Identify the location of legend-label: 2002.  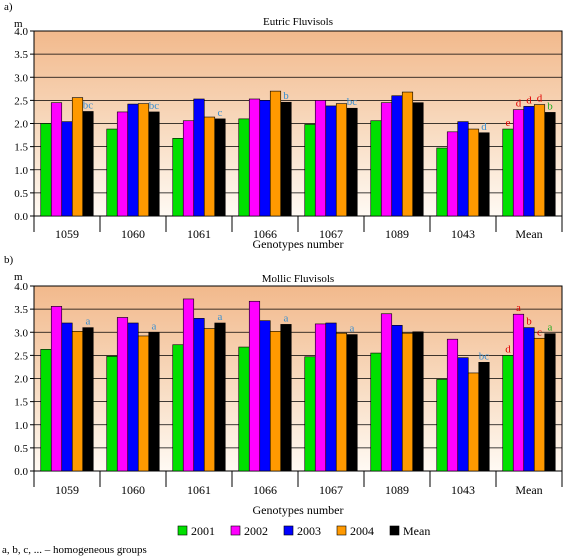
(256, 531).